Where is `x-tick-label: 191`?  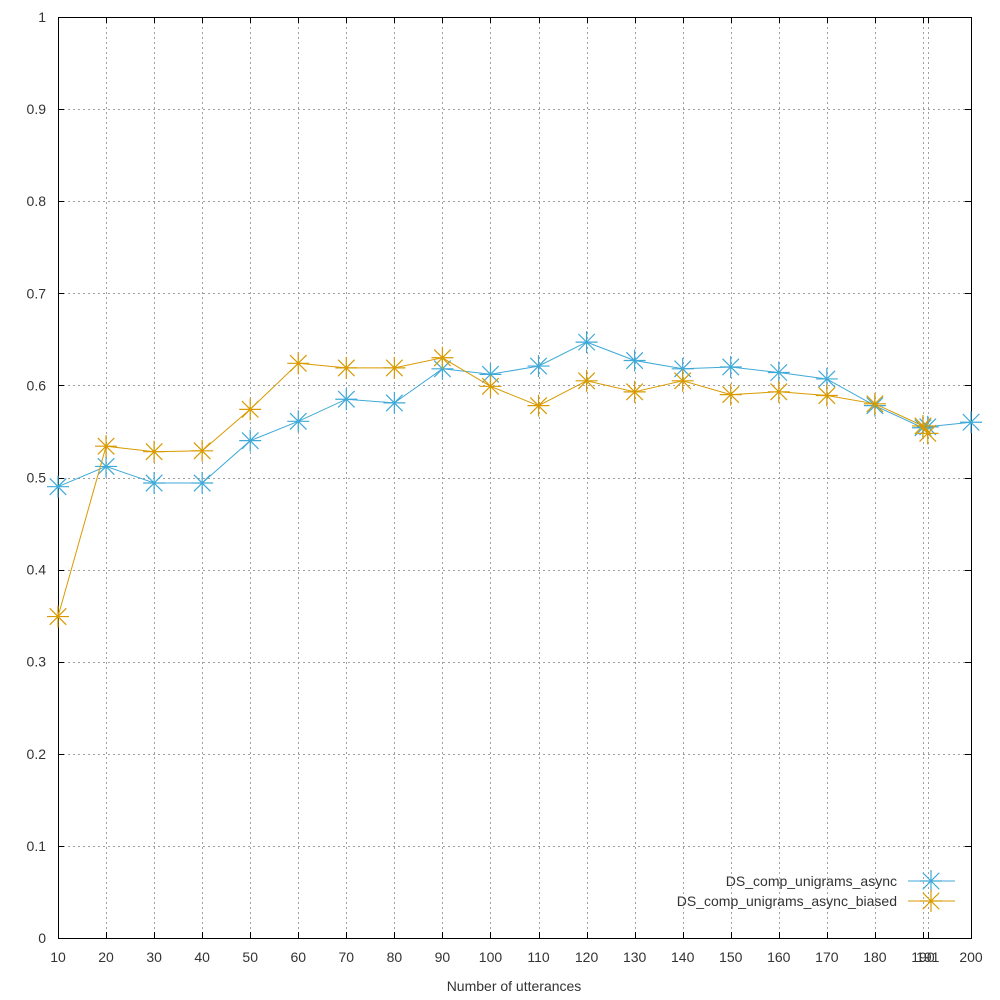
x-tick-label: 191 is located at coordinates (928, 957).